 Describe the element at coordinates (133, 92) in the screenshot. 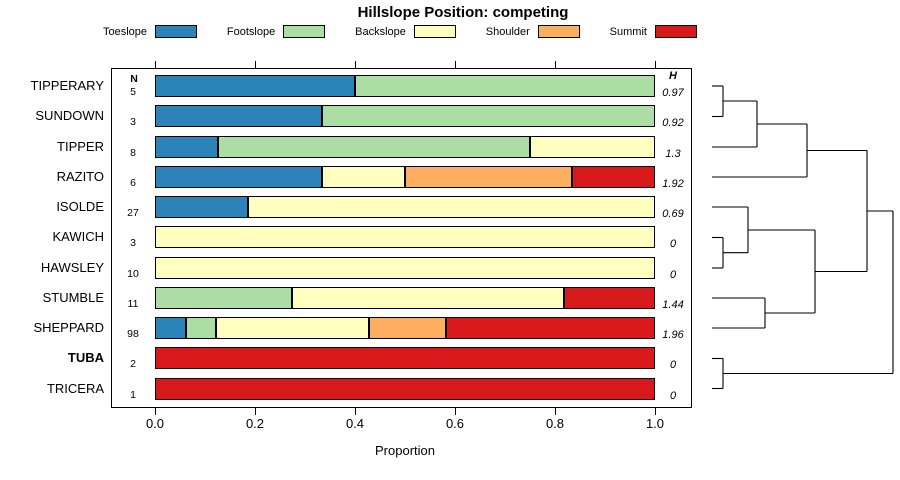

I see `n-value: 5` at that location.